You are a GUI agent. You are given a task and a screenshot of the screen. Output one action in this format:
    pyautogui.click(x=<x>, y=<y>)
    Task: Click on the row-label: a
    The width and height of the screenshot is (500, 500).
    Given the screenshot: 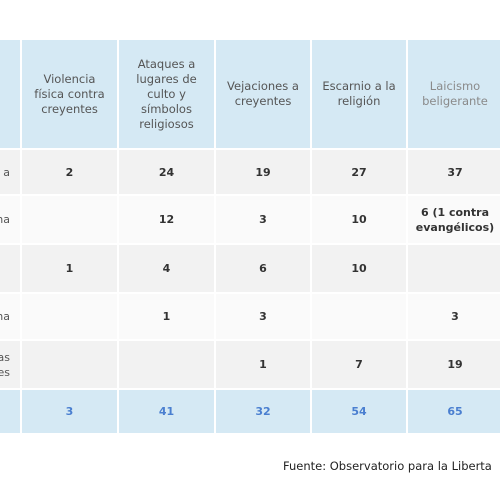 What is the action you would take?
    pyautogui.click(x=11, y=173)
    